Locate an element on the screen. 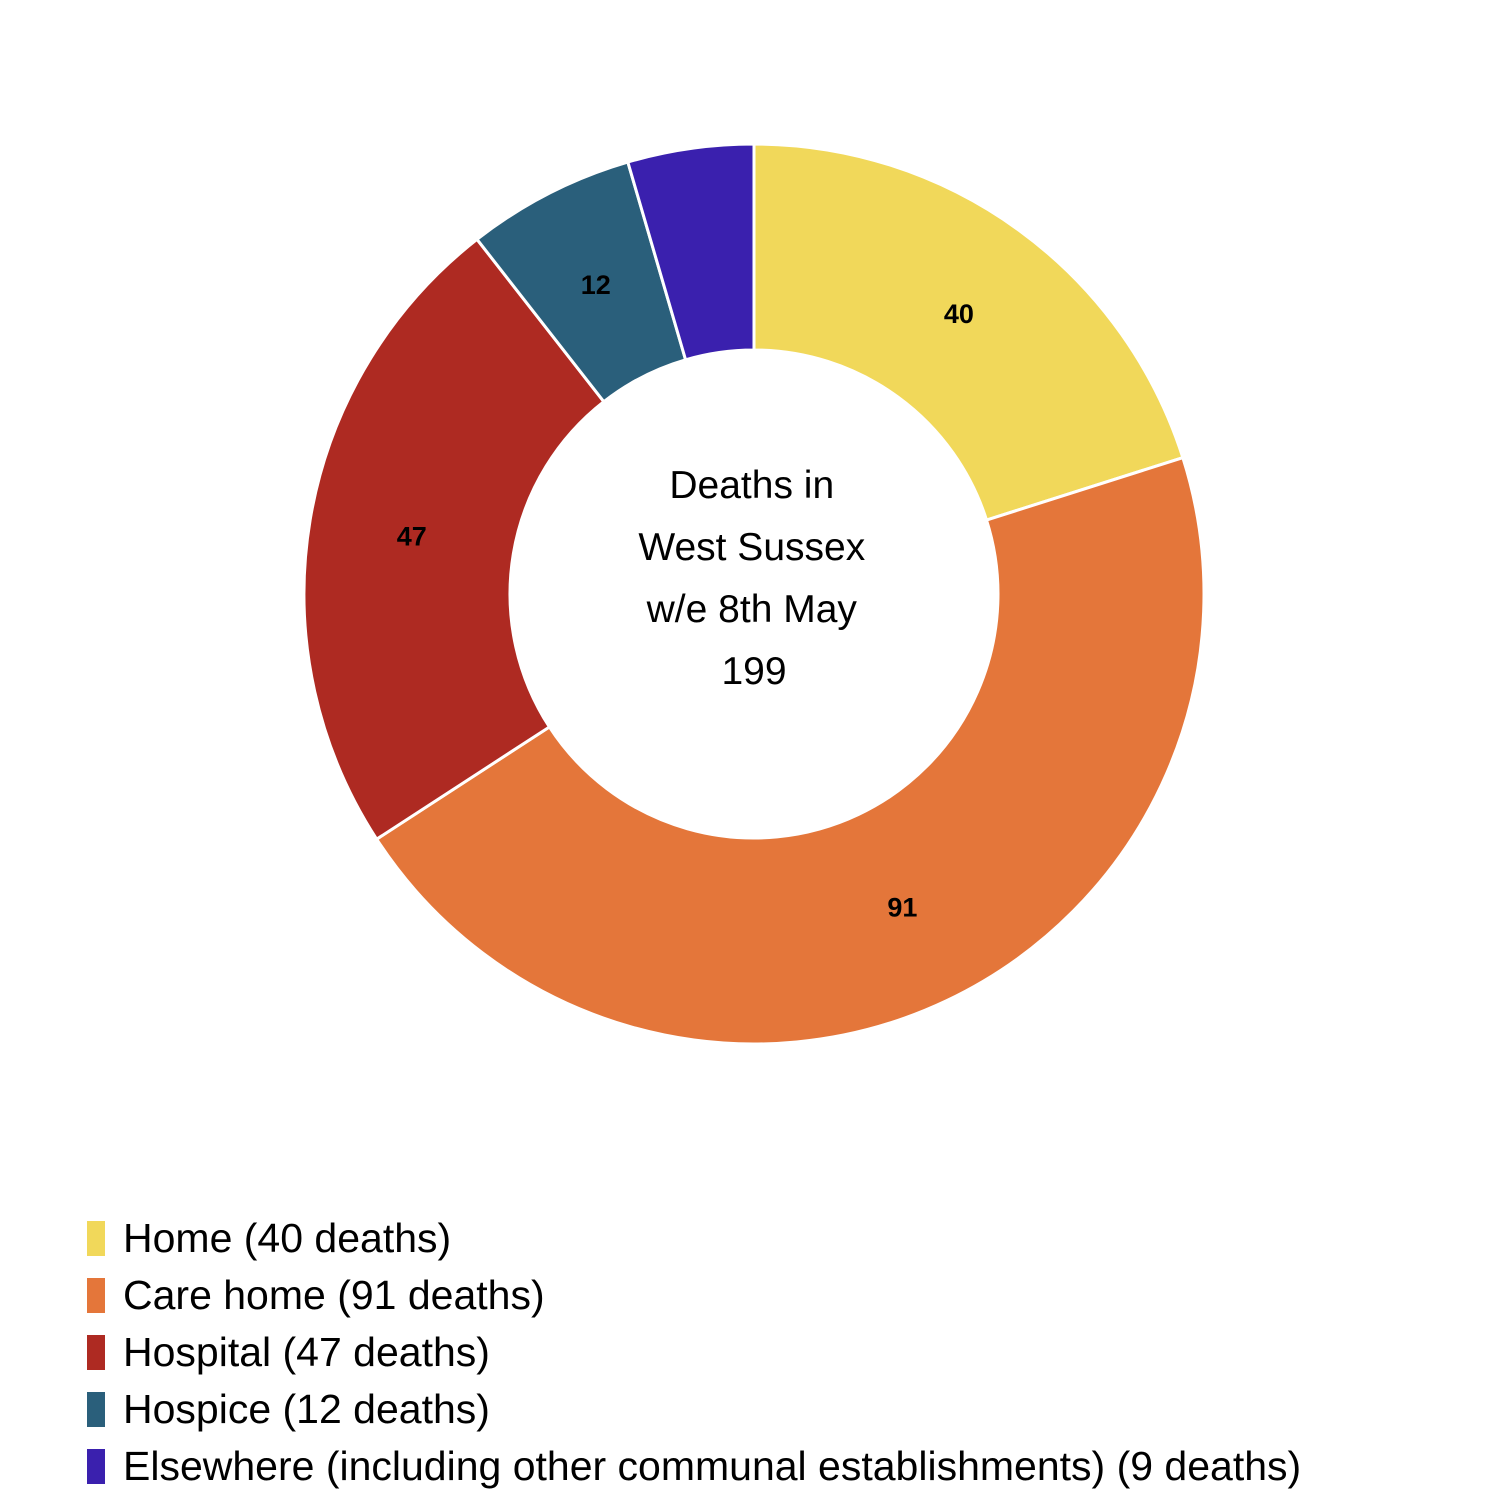  slice-home is located at coordinates (968, 332).